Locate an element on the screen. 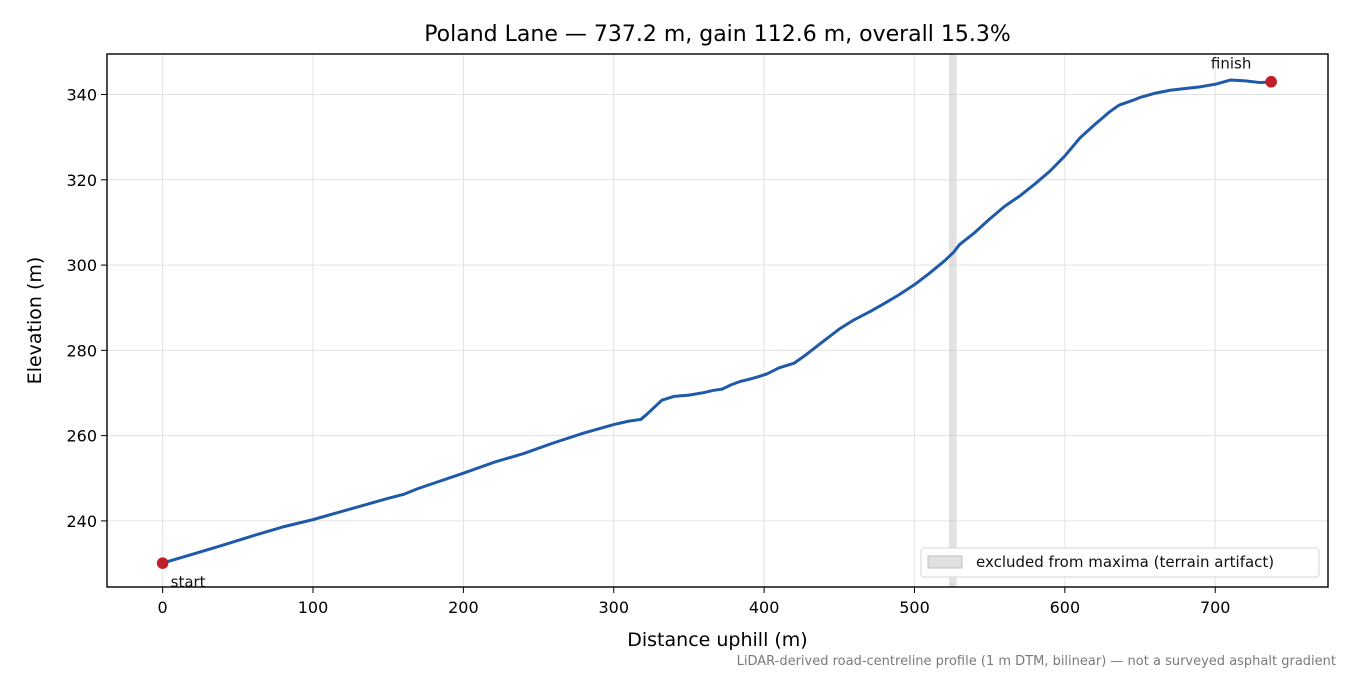  legend-box is located at coordinates (1120, 562).